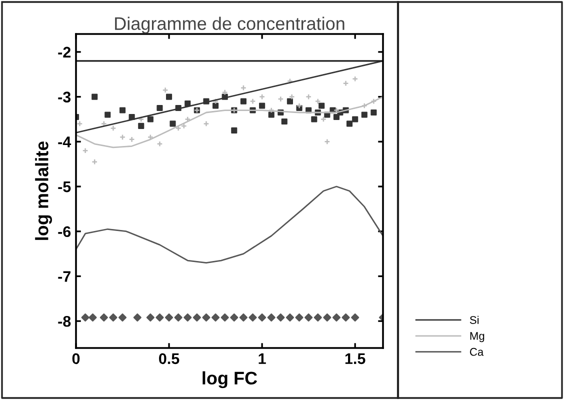 This screenshot has width=564, height=400. What do you see at coordinates (64, 276) in the screenshot?
I see `y-tick-label: -7` at bounding box center [64, 276].